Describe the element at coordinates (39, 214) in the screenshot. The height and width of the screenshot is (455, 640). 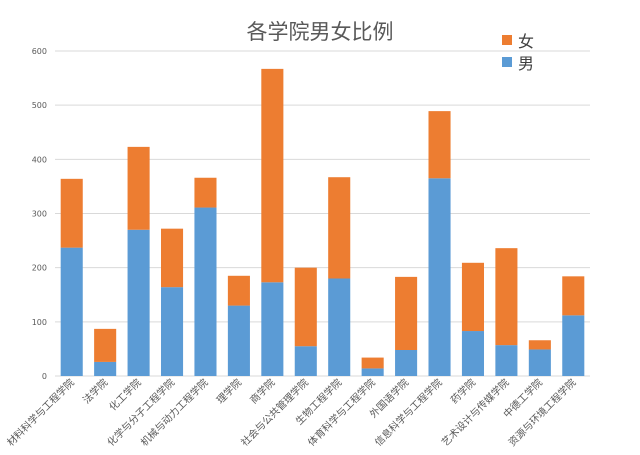
I see `y-tick-label-300: 300` at that location.